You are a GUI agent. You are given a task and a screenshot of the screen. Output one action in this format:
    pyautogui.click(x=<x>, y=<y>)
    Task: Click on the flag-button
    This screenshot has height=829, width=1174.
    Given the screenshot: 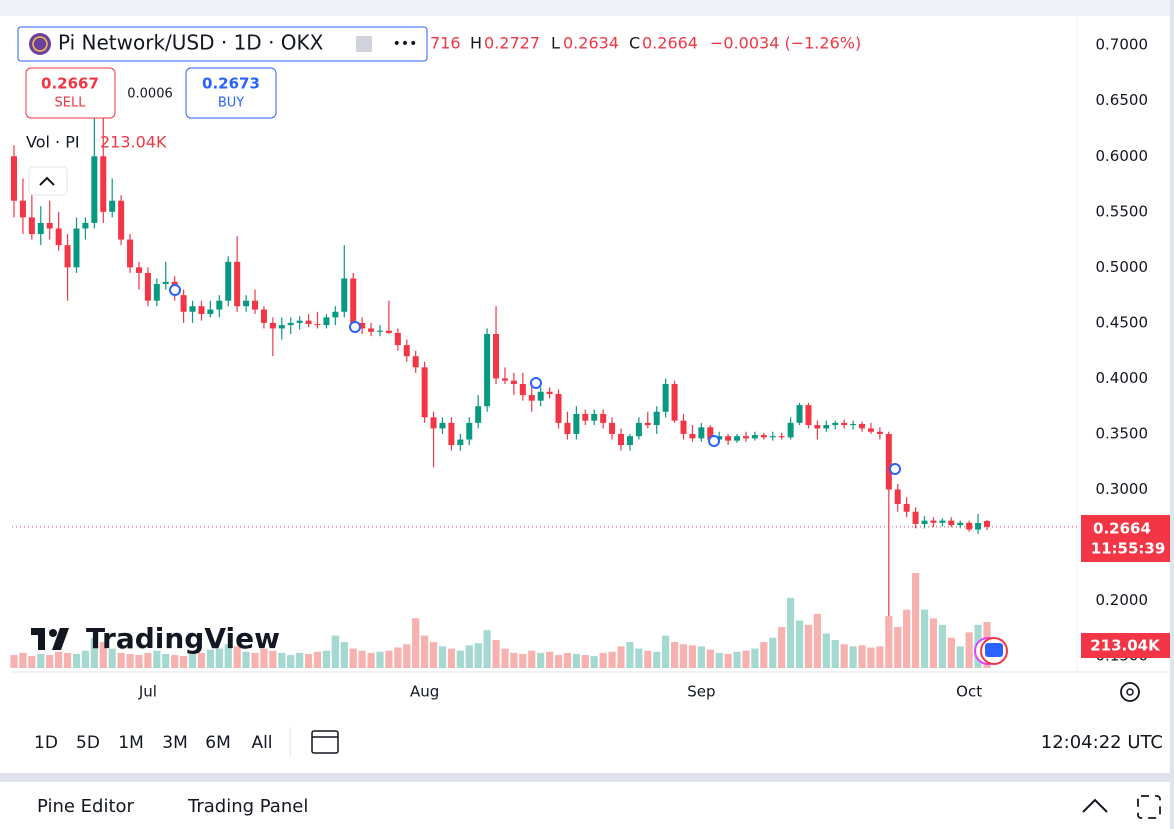 What is the action you would take?
    pyautogui.click(x=364, y=44)
    